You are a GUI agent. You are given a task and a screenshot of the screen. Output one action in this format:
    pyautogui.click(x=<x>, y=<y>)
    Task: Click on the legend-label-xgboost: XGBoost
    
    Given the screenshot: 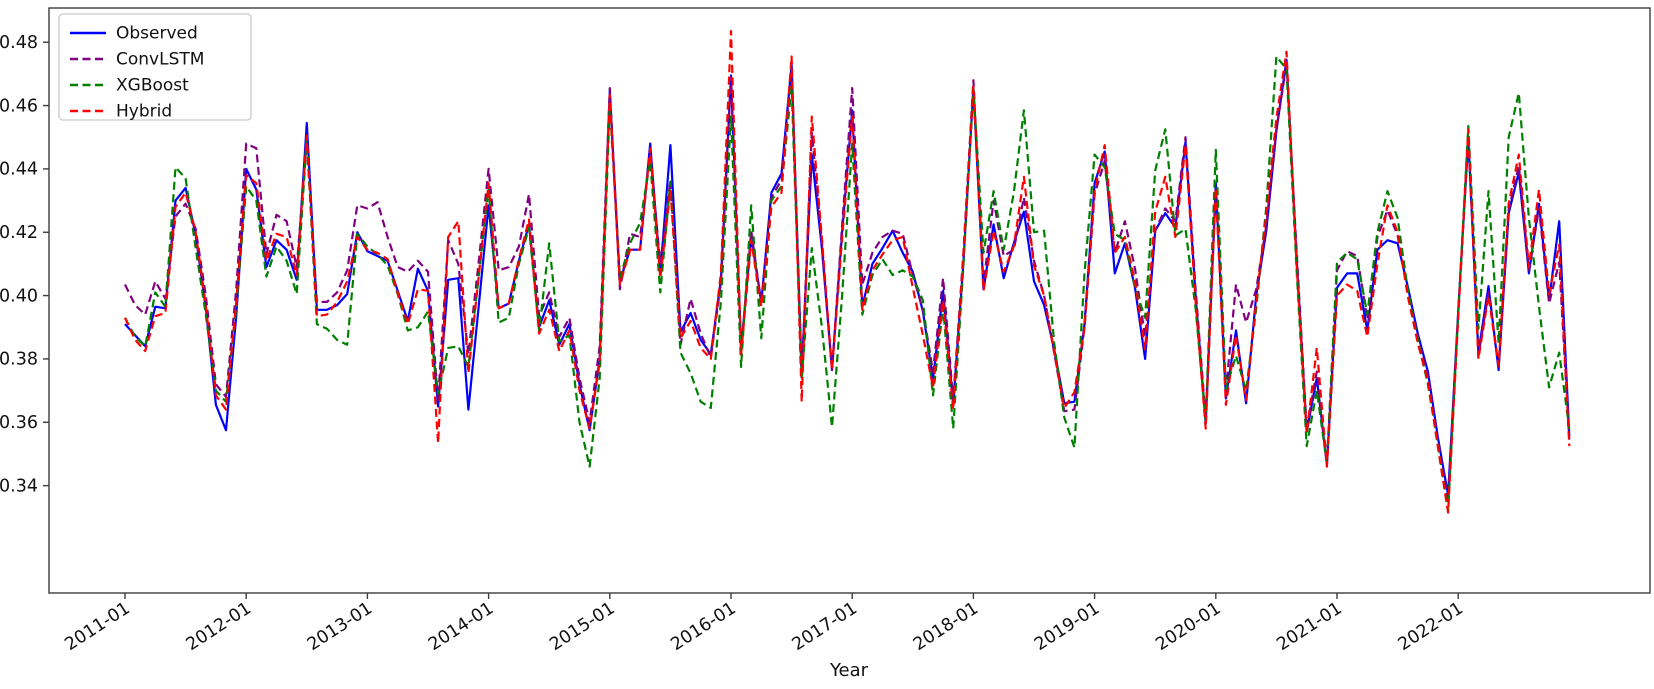 What is the action you would take?
    pyautogui.click(x=152, y=86)
    